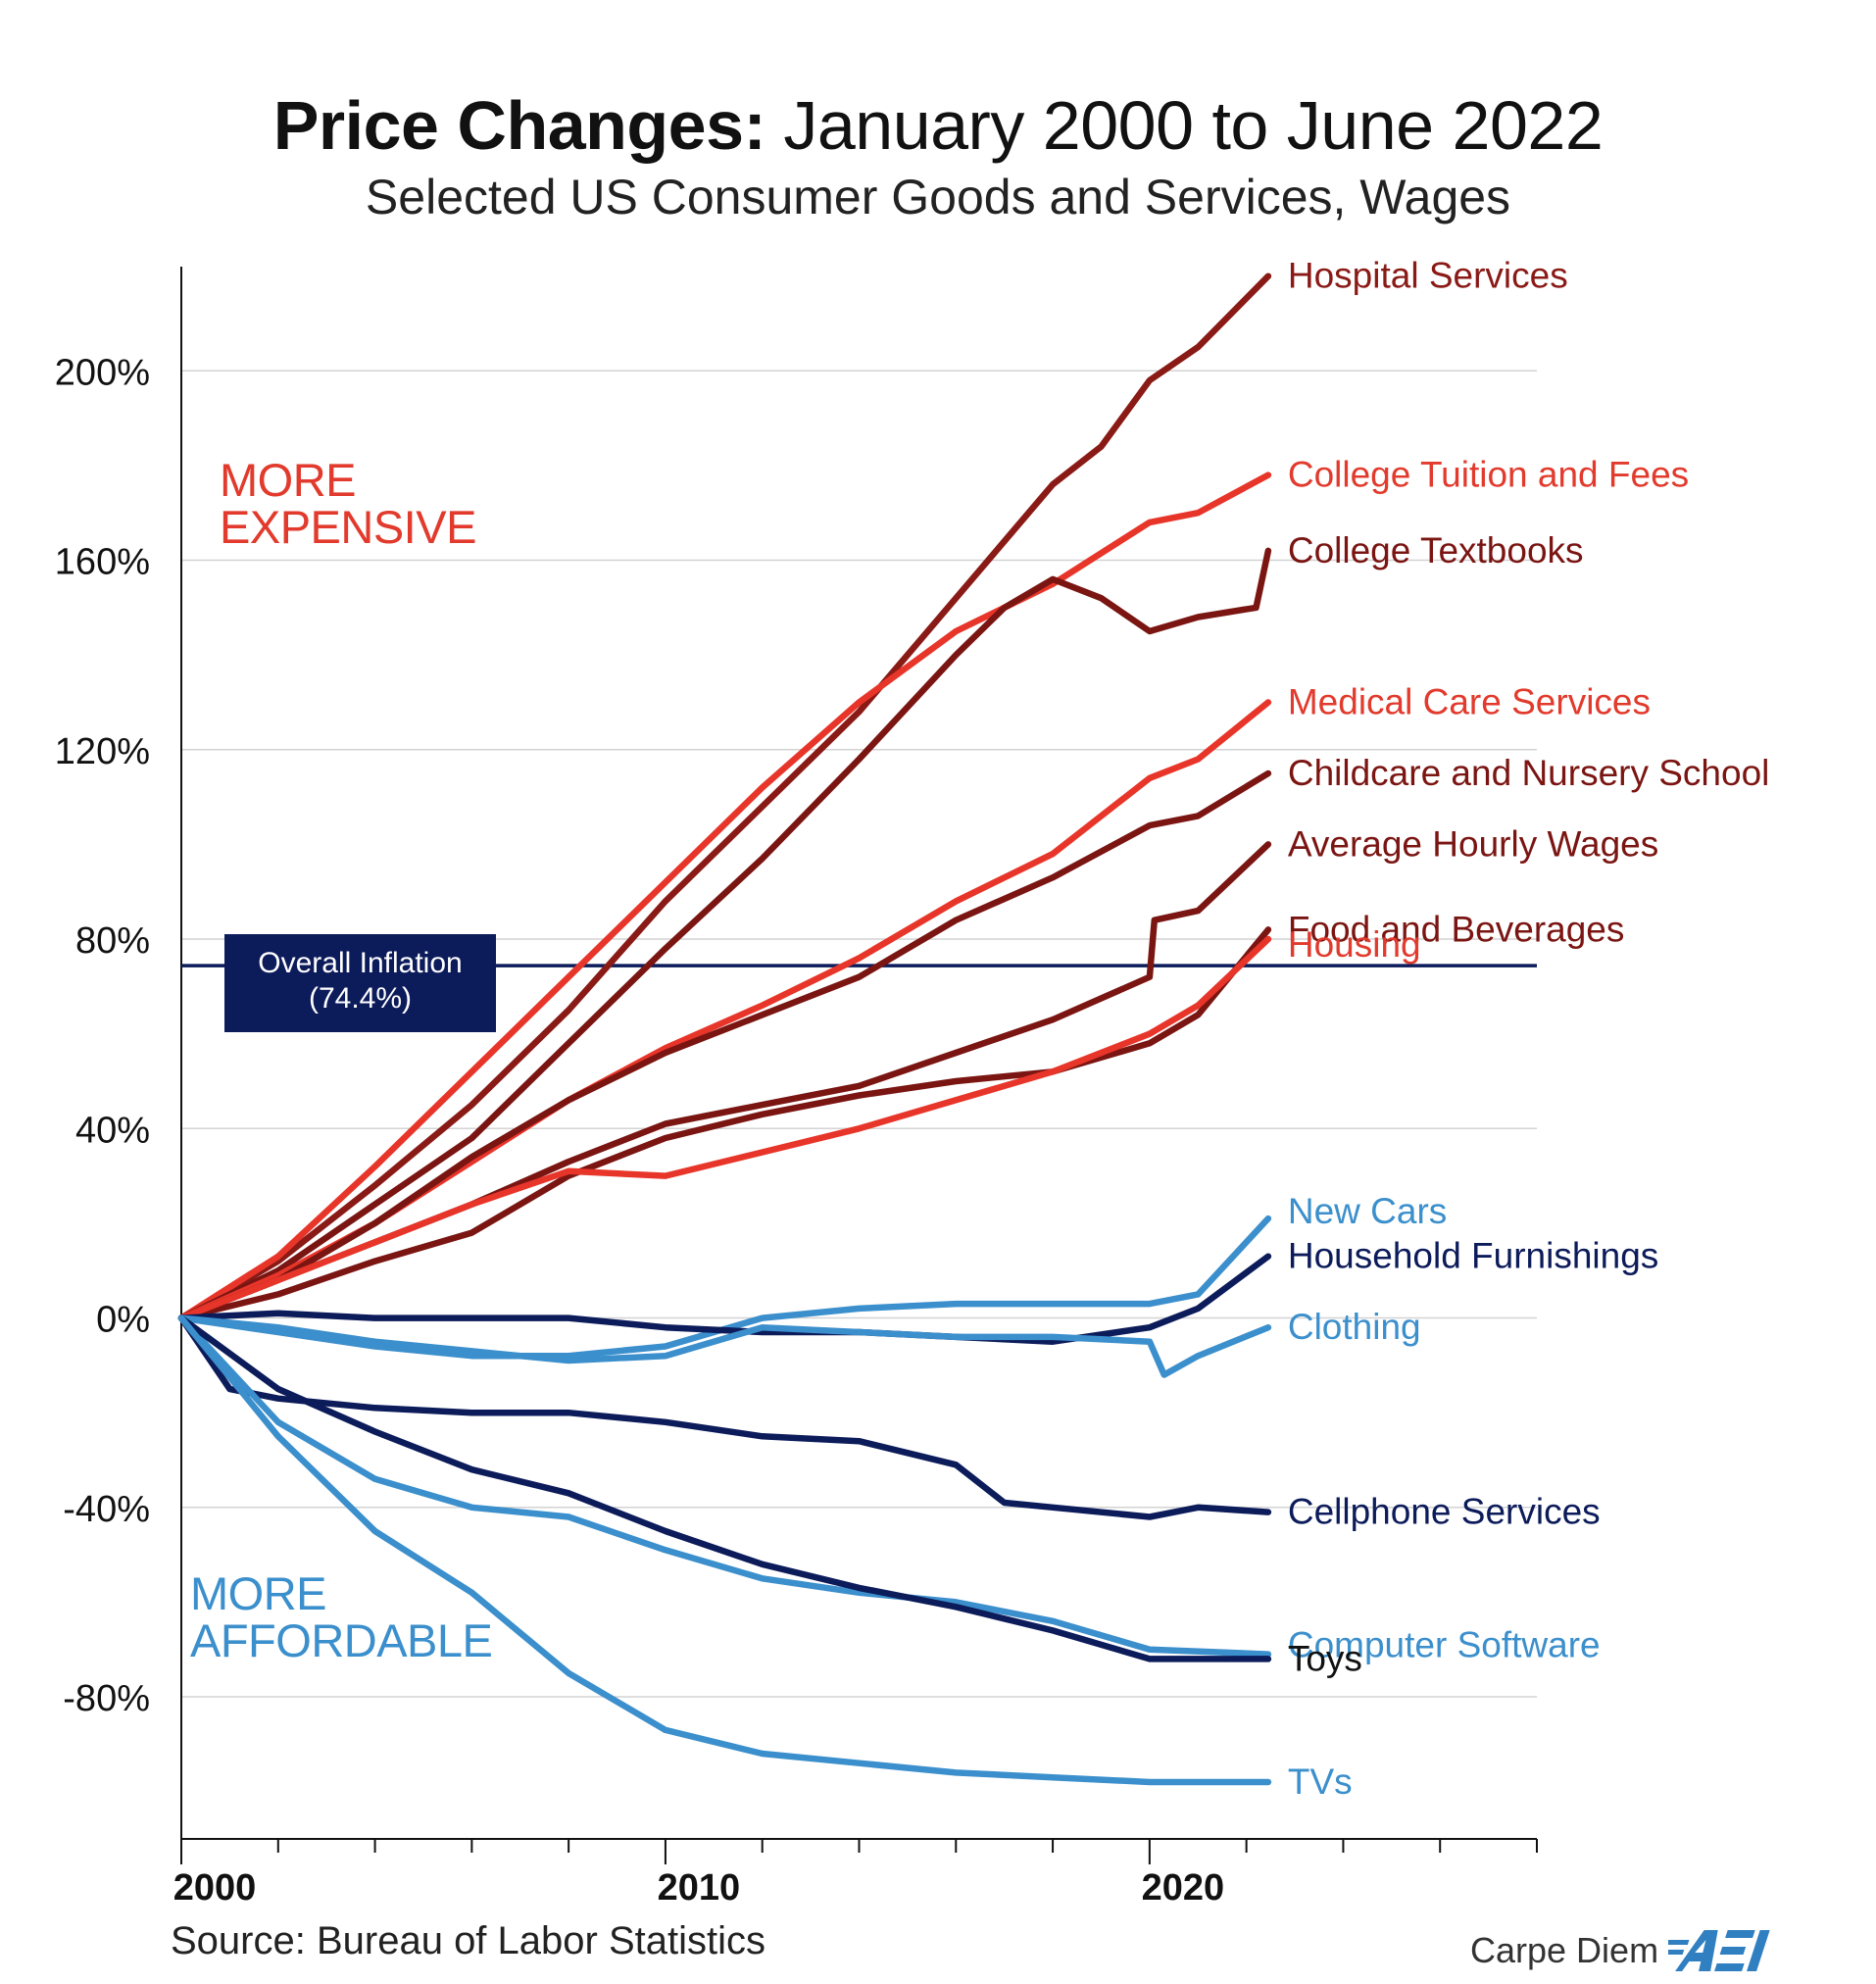 Image resolution: width=1876 pixels, height=1984 pixels. I want to click on inflation-label: Overall Inflation, so click(360, 963).